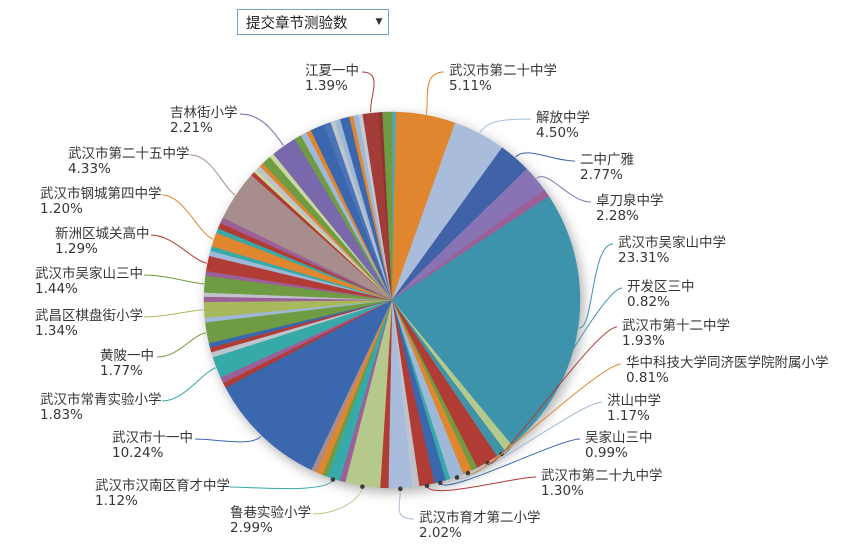 The width and height of the screenshot is (856, 553). I want to click on metric-select: 提交章节测验数 ▼, so click(313, 22).